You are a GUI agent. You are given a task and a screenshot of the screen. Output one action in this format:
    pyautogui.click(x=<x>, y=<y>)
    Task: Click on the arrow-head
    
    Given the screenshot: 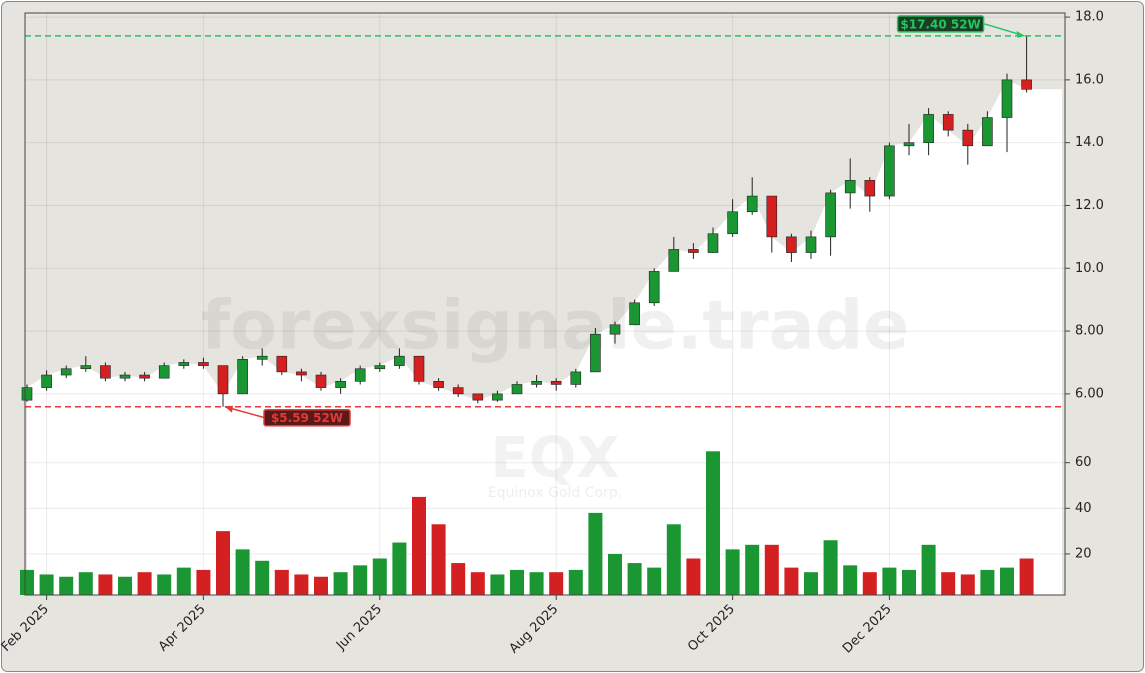 What is the action you would take?
    pyautogui.click(x=229, y=409)
    